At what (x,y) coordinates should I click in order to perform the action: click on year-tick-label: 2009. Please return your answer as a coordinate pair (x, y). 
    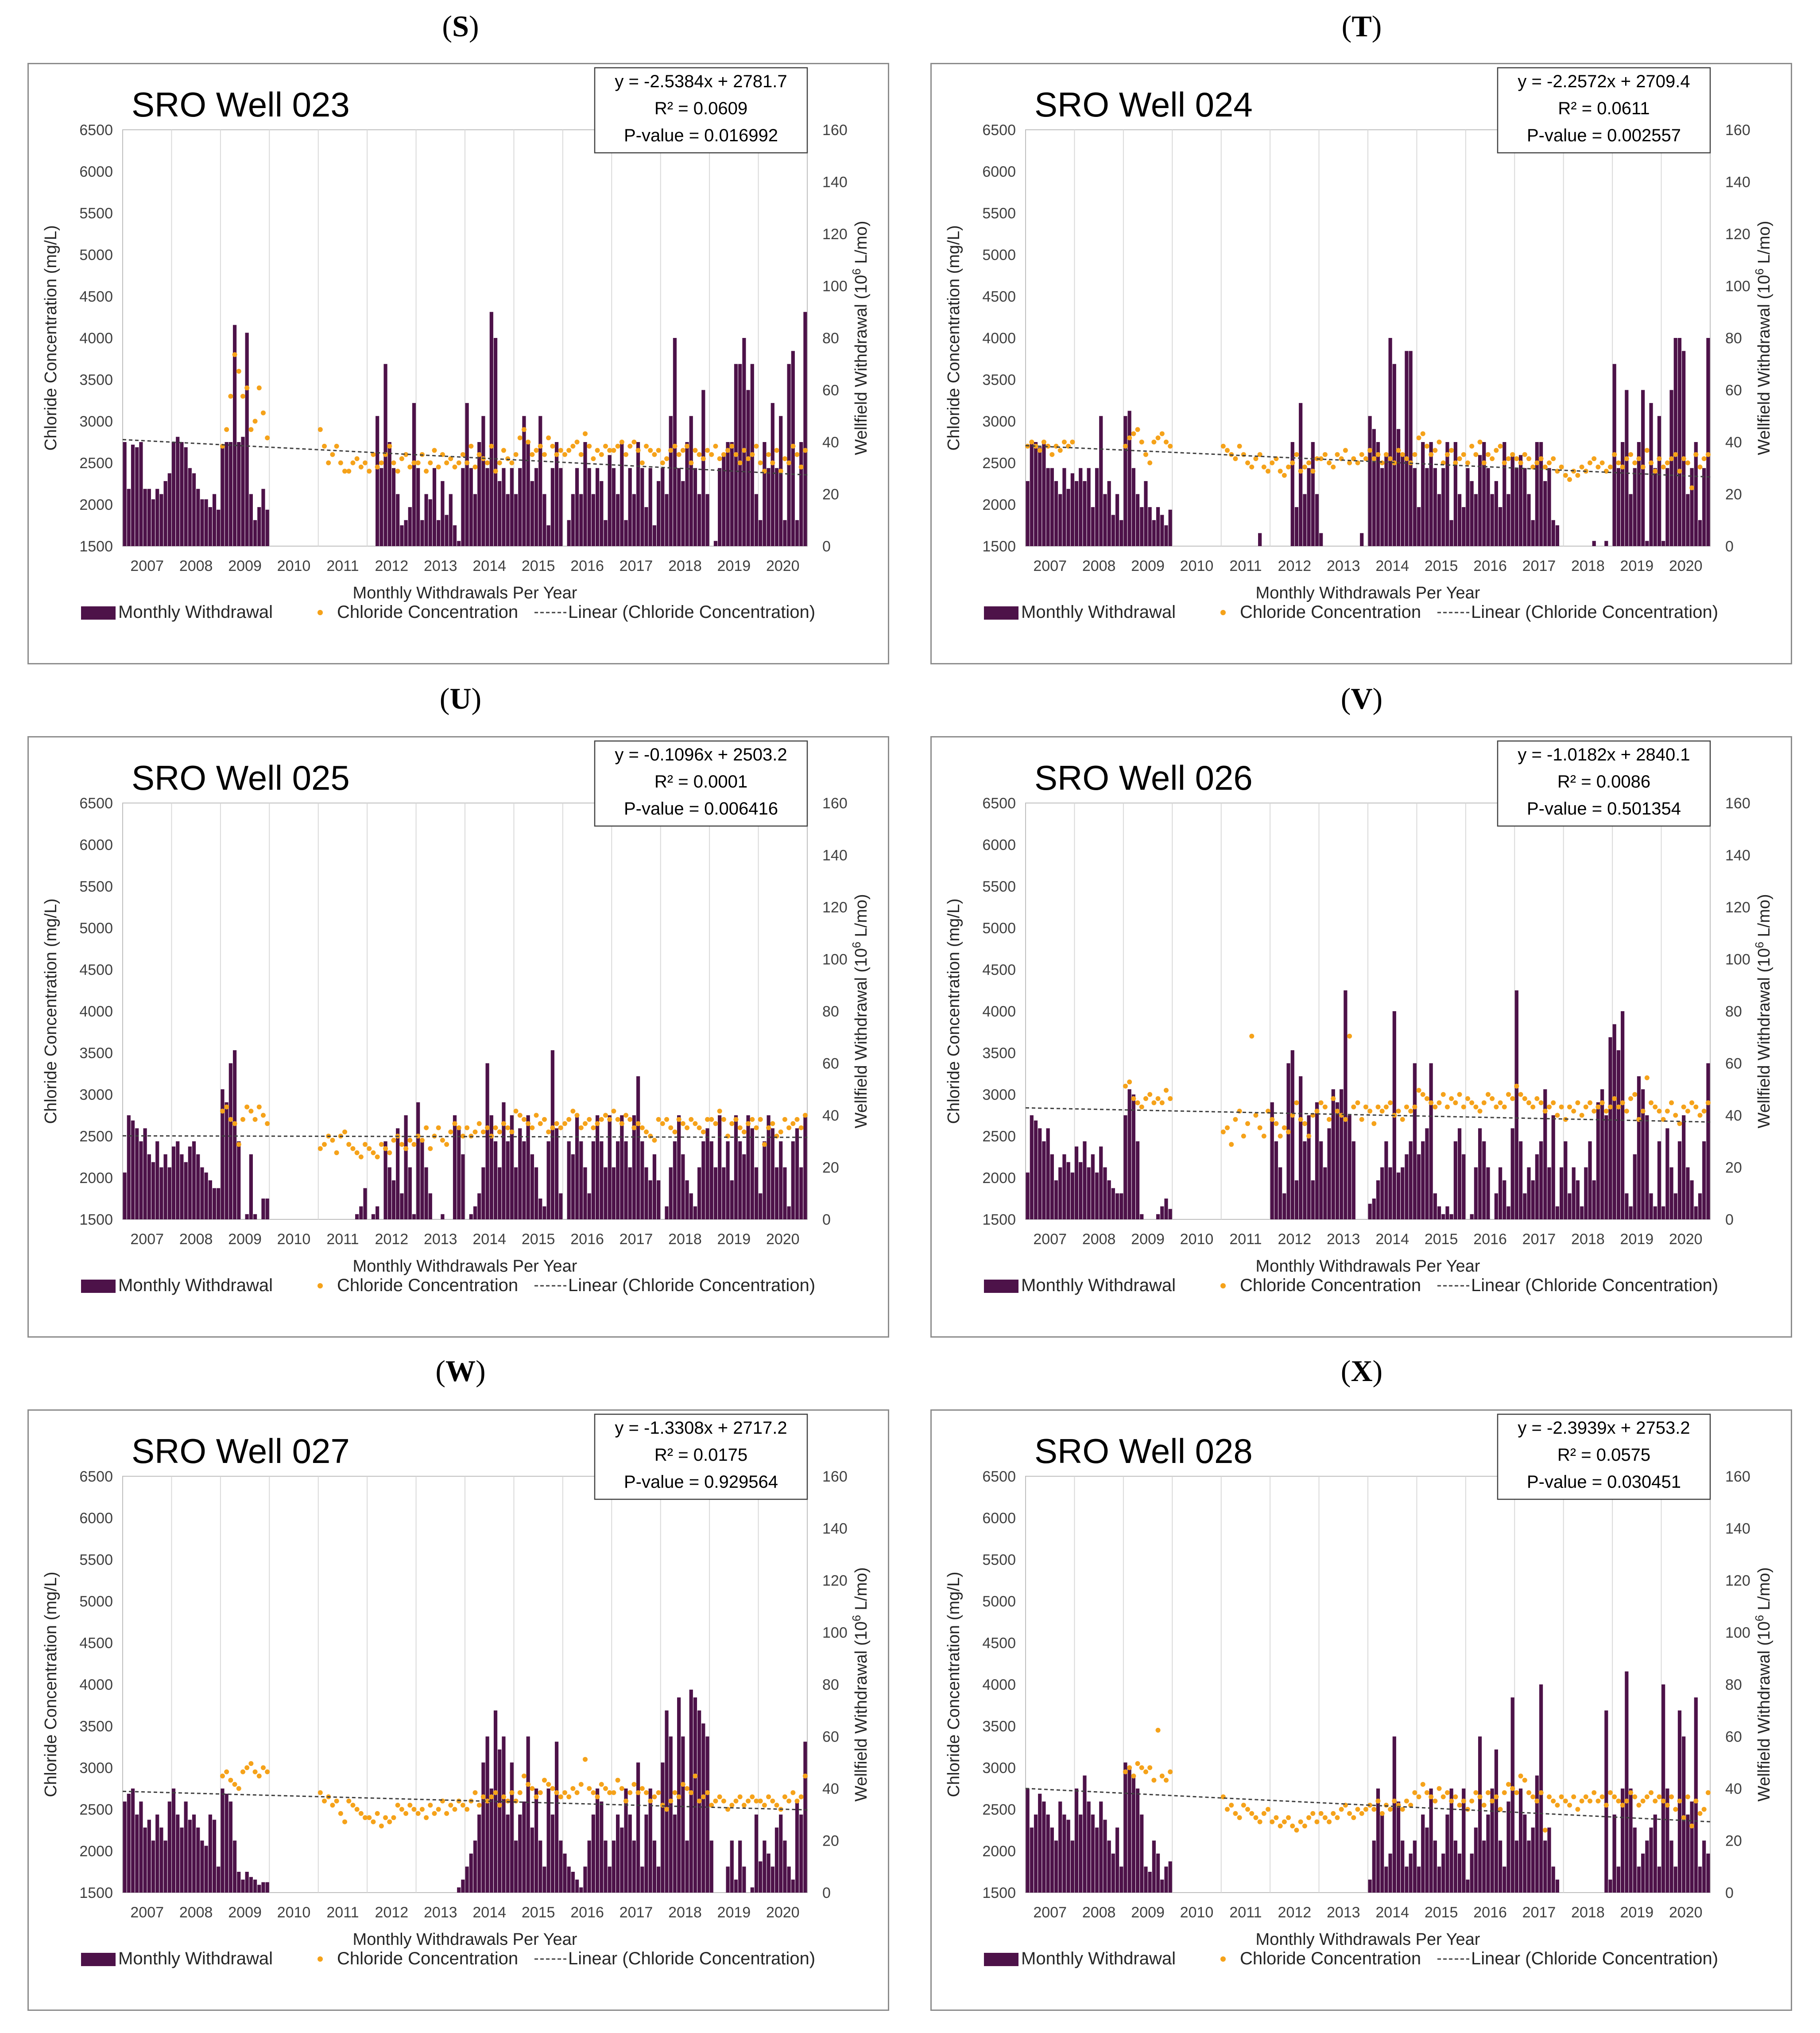
    Looking at the image, I should click on (1148, 566).